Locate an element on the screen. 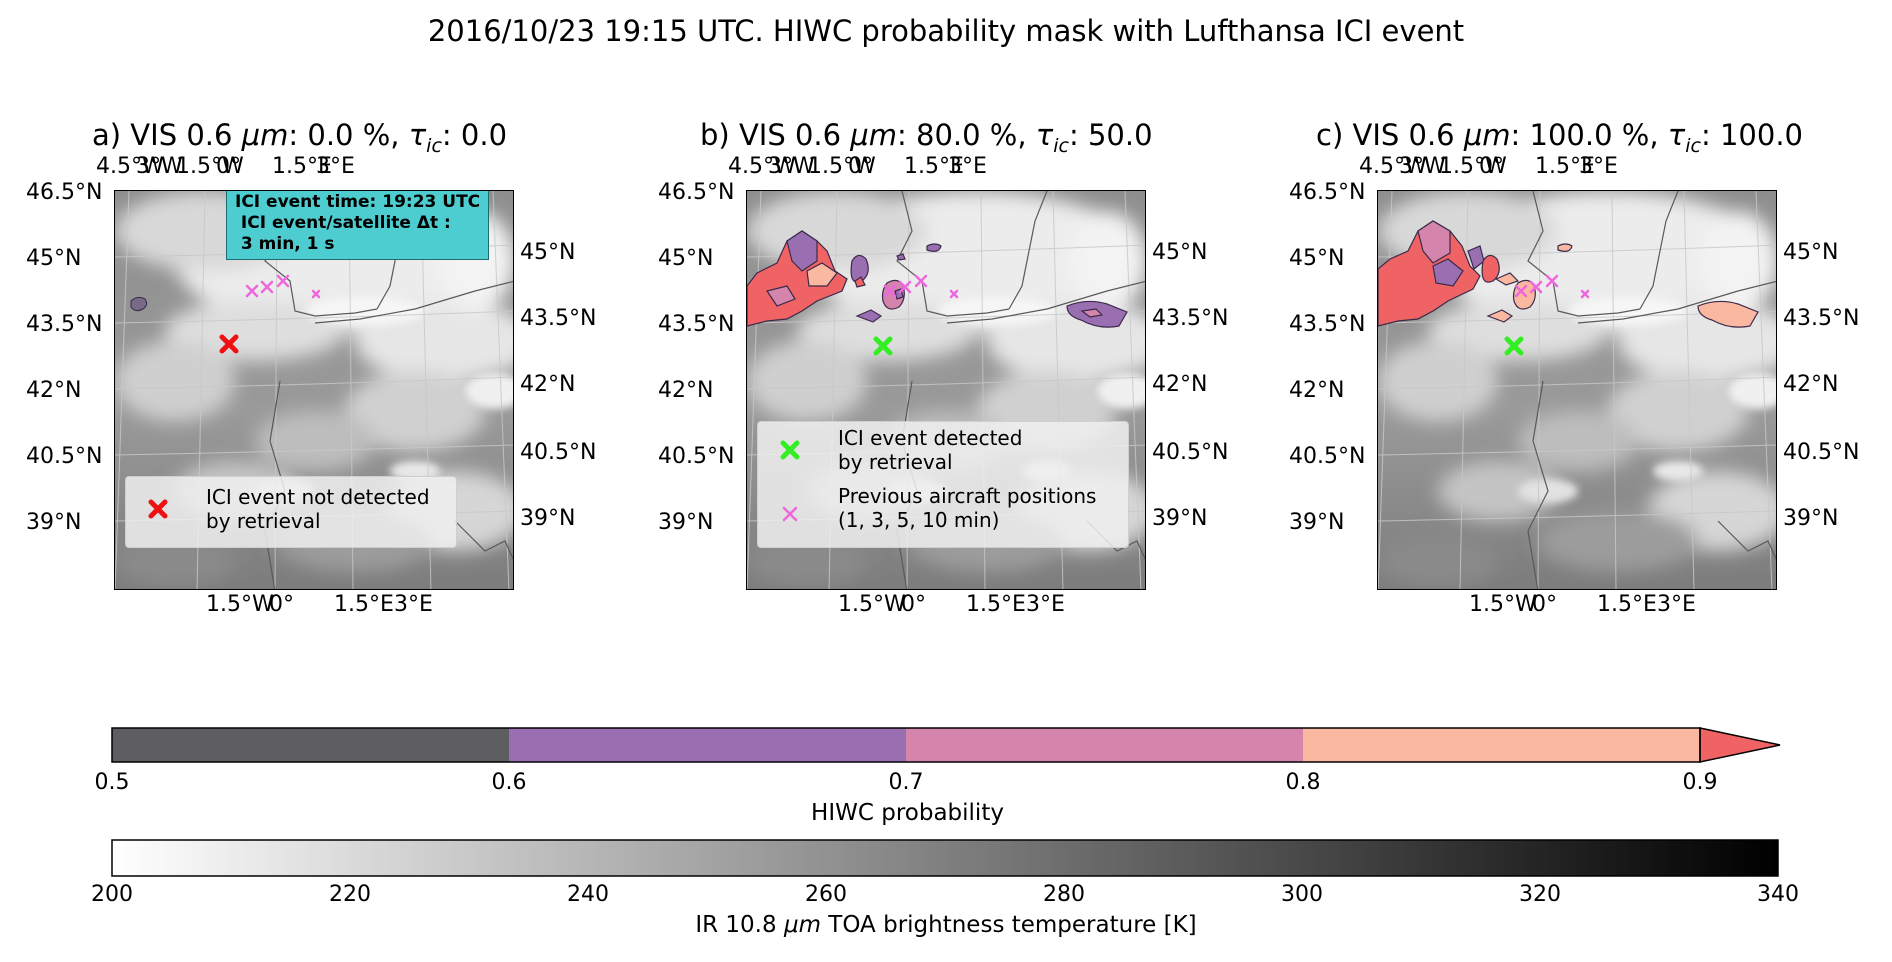 Image resolution: width=1892 pixels, height=962 pixels. colorbar-tick-label: 0.6 is located at coordinates (509, 782).